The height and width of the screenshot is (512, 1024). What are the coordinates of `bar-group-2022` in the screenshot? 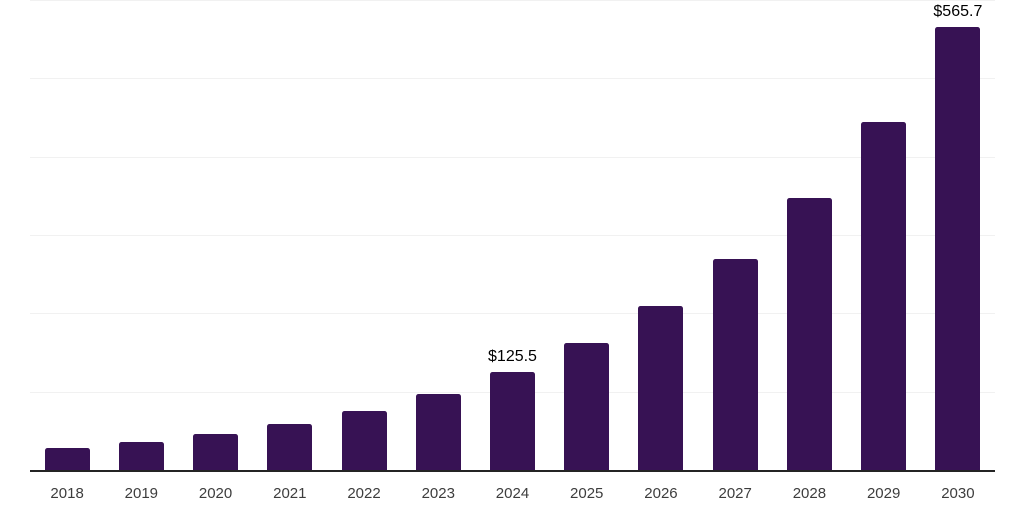 It's located at (364, 440).